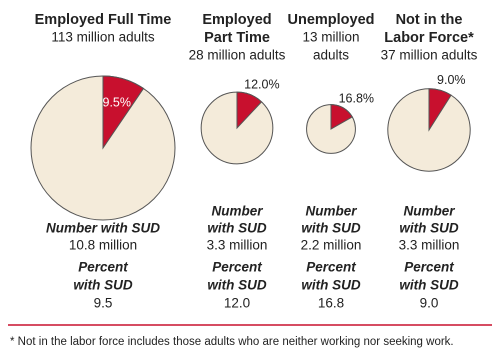 This screenshot has height=360, width=500. I want to click on pie-label: 16.8%, so click(356, 99).